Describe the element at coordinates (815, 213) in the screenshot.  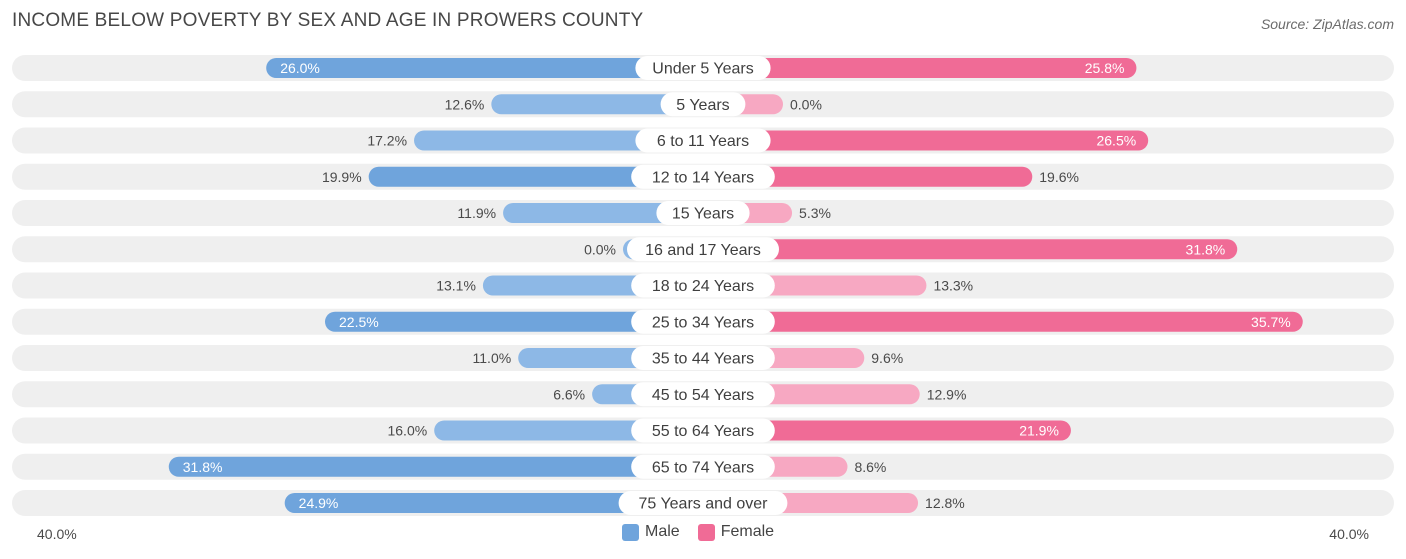
I see `female-value-label: 5.3%` at that location.